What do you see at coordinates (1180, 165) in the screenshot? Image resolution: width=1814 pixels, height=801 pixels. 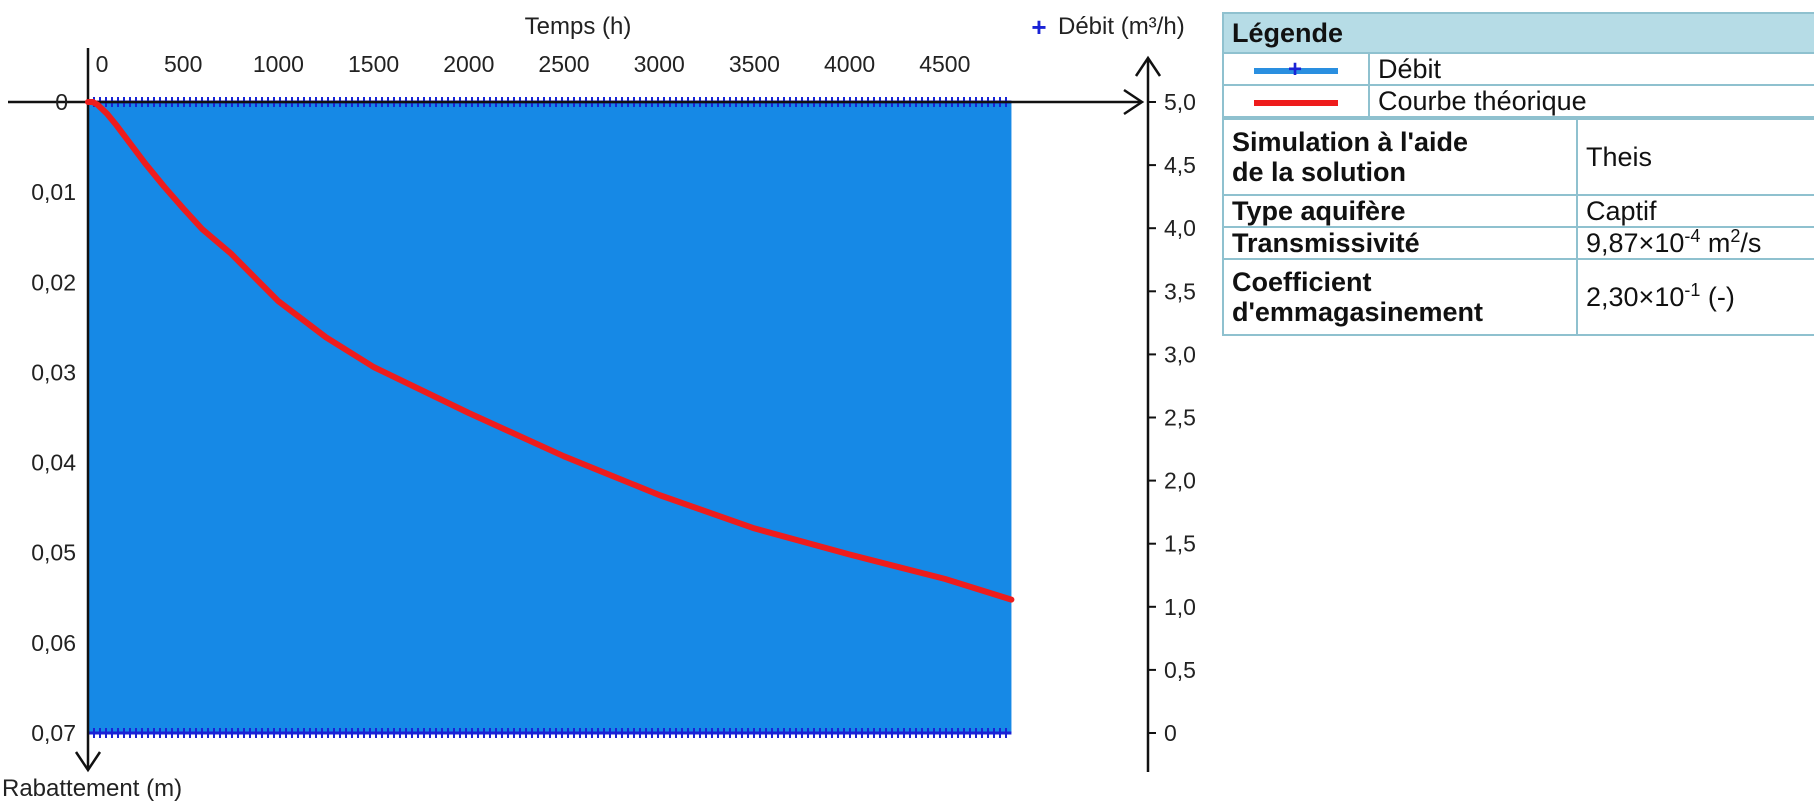 I see `y-right-tick-label: 4,5` at bounding box center [1180, 165].